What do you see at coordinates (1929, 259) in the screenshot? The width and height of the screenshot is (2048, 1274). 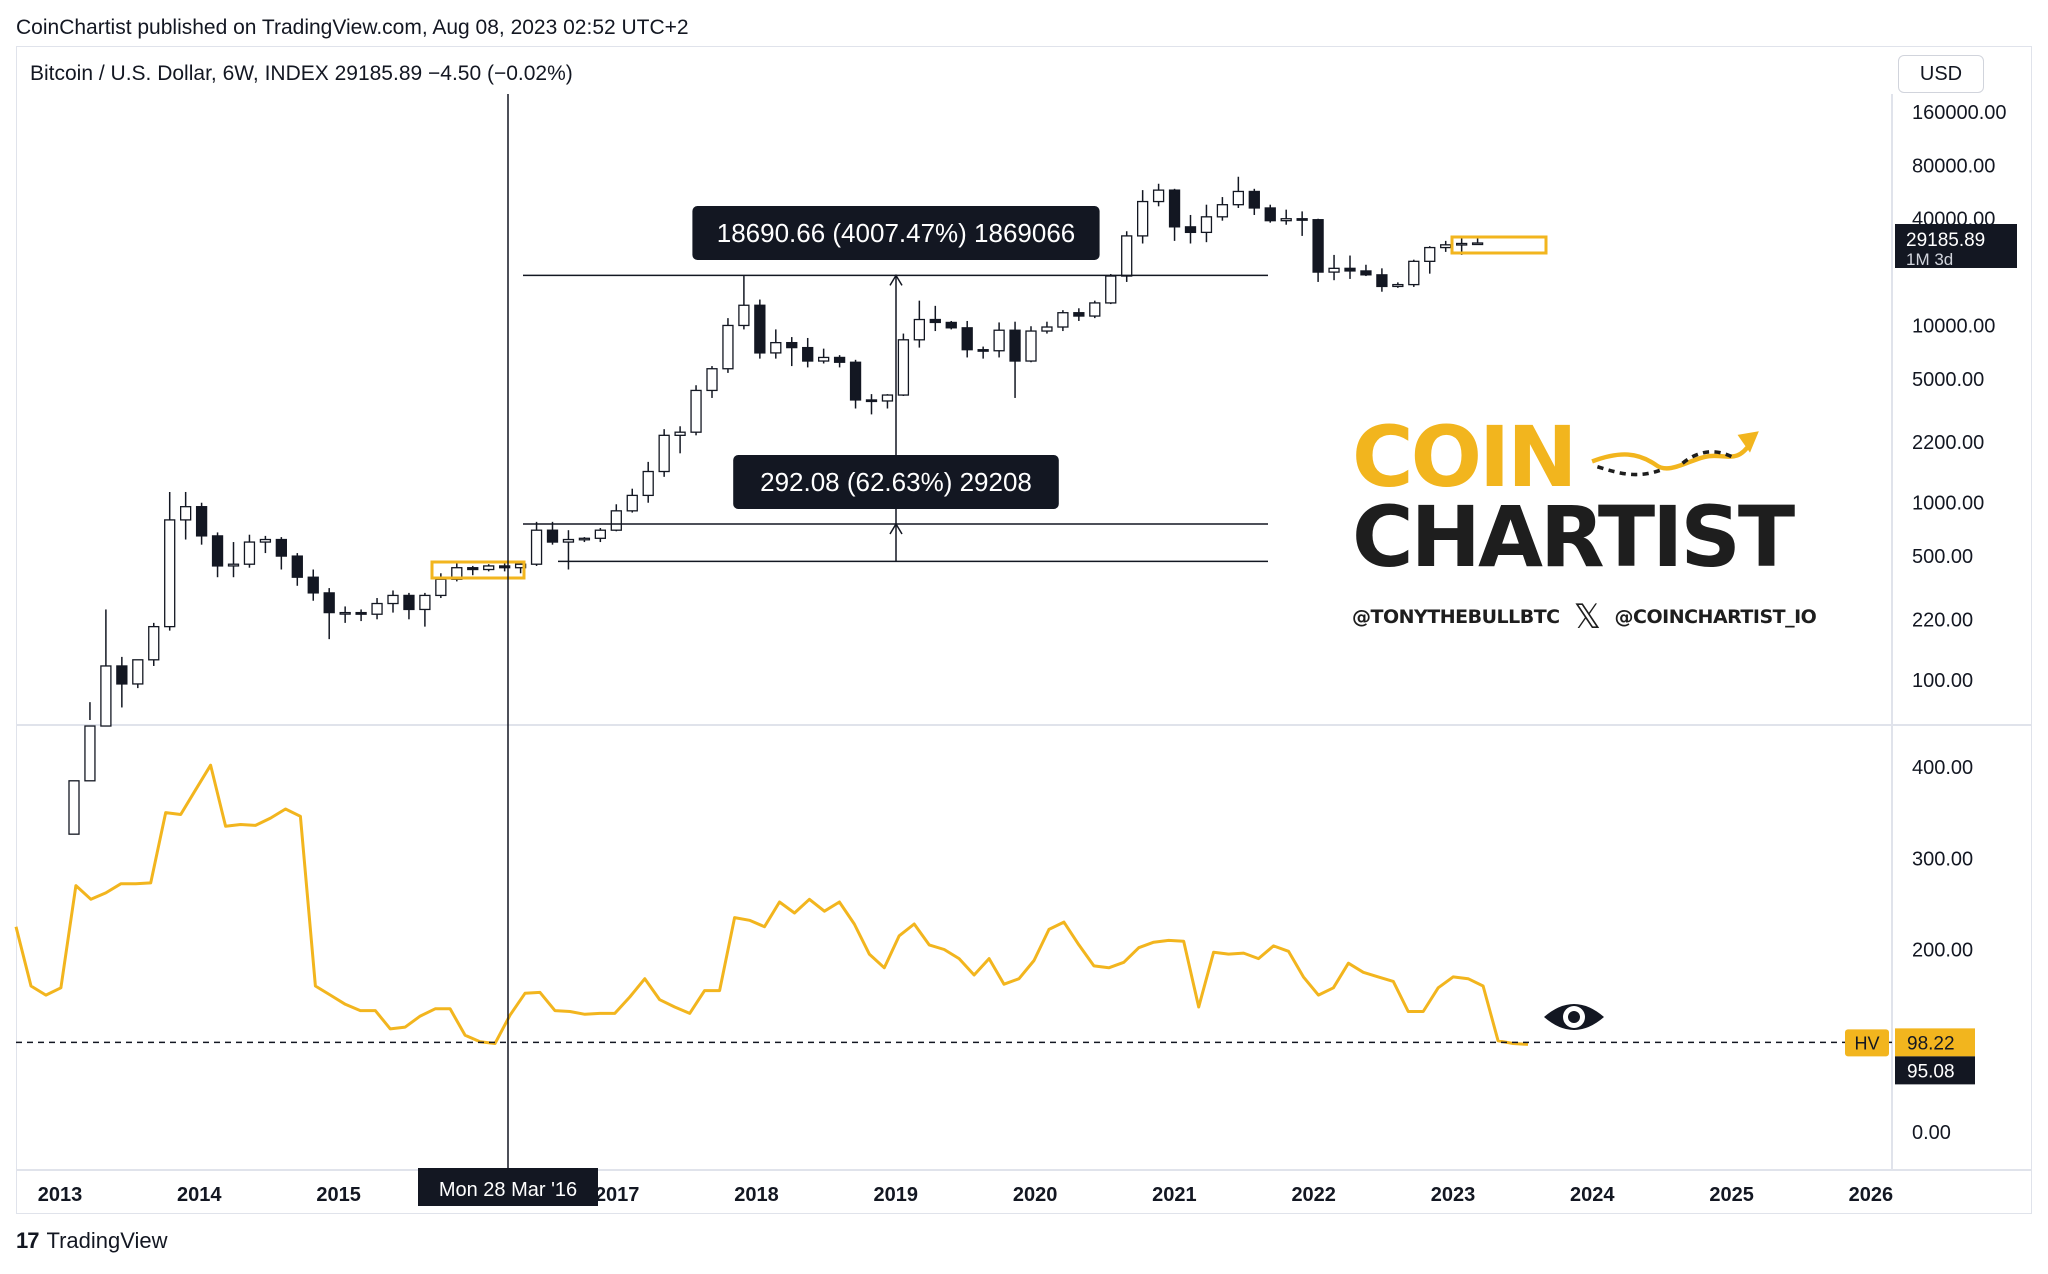 I see `countdown-label: 1M 3d` at bounding box center [1929, 259].